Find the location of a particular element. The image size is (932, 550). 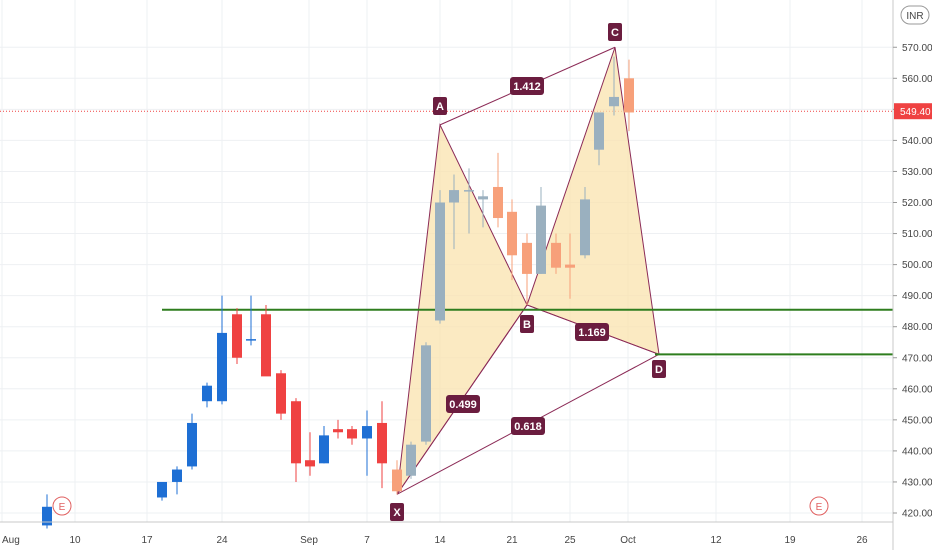

y-tick-label: 500.00 is located at coordinates (917, 265).